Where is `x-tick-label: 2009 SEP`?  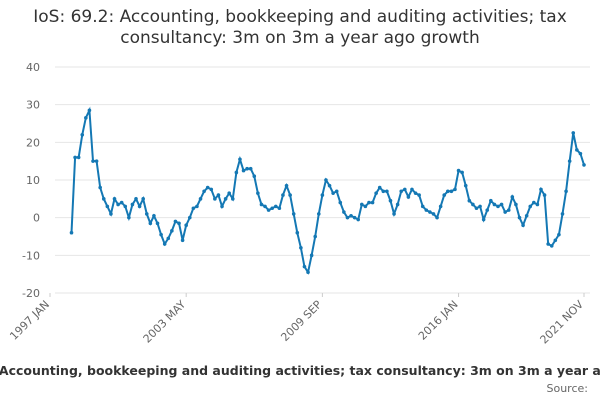
x-tick-label: 2009 SEP is located at coordinates (301, 321).